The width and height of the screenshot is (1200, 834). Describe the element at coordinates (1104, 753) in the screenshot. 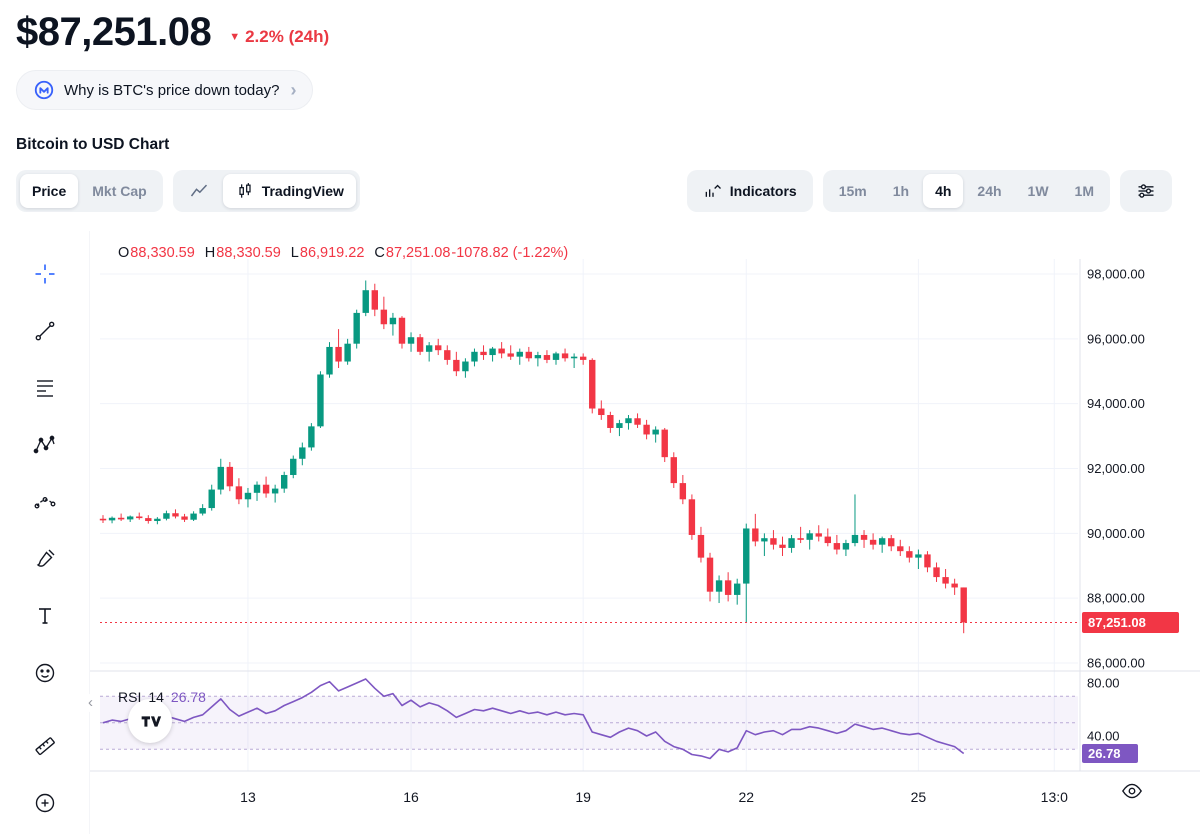

I see `svg-text: 26.78` at that location.